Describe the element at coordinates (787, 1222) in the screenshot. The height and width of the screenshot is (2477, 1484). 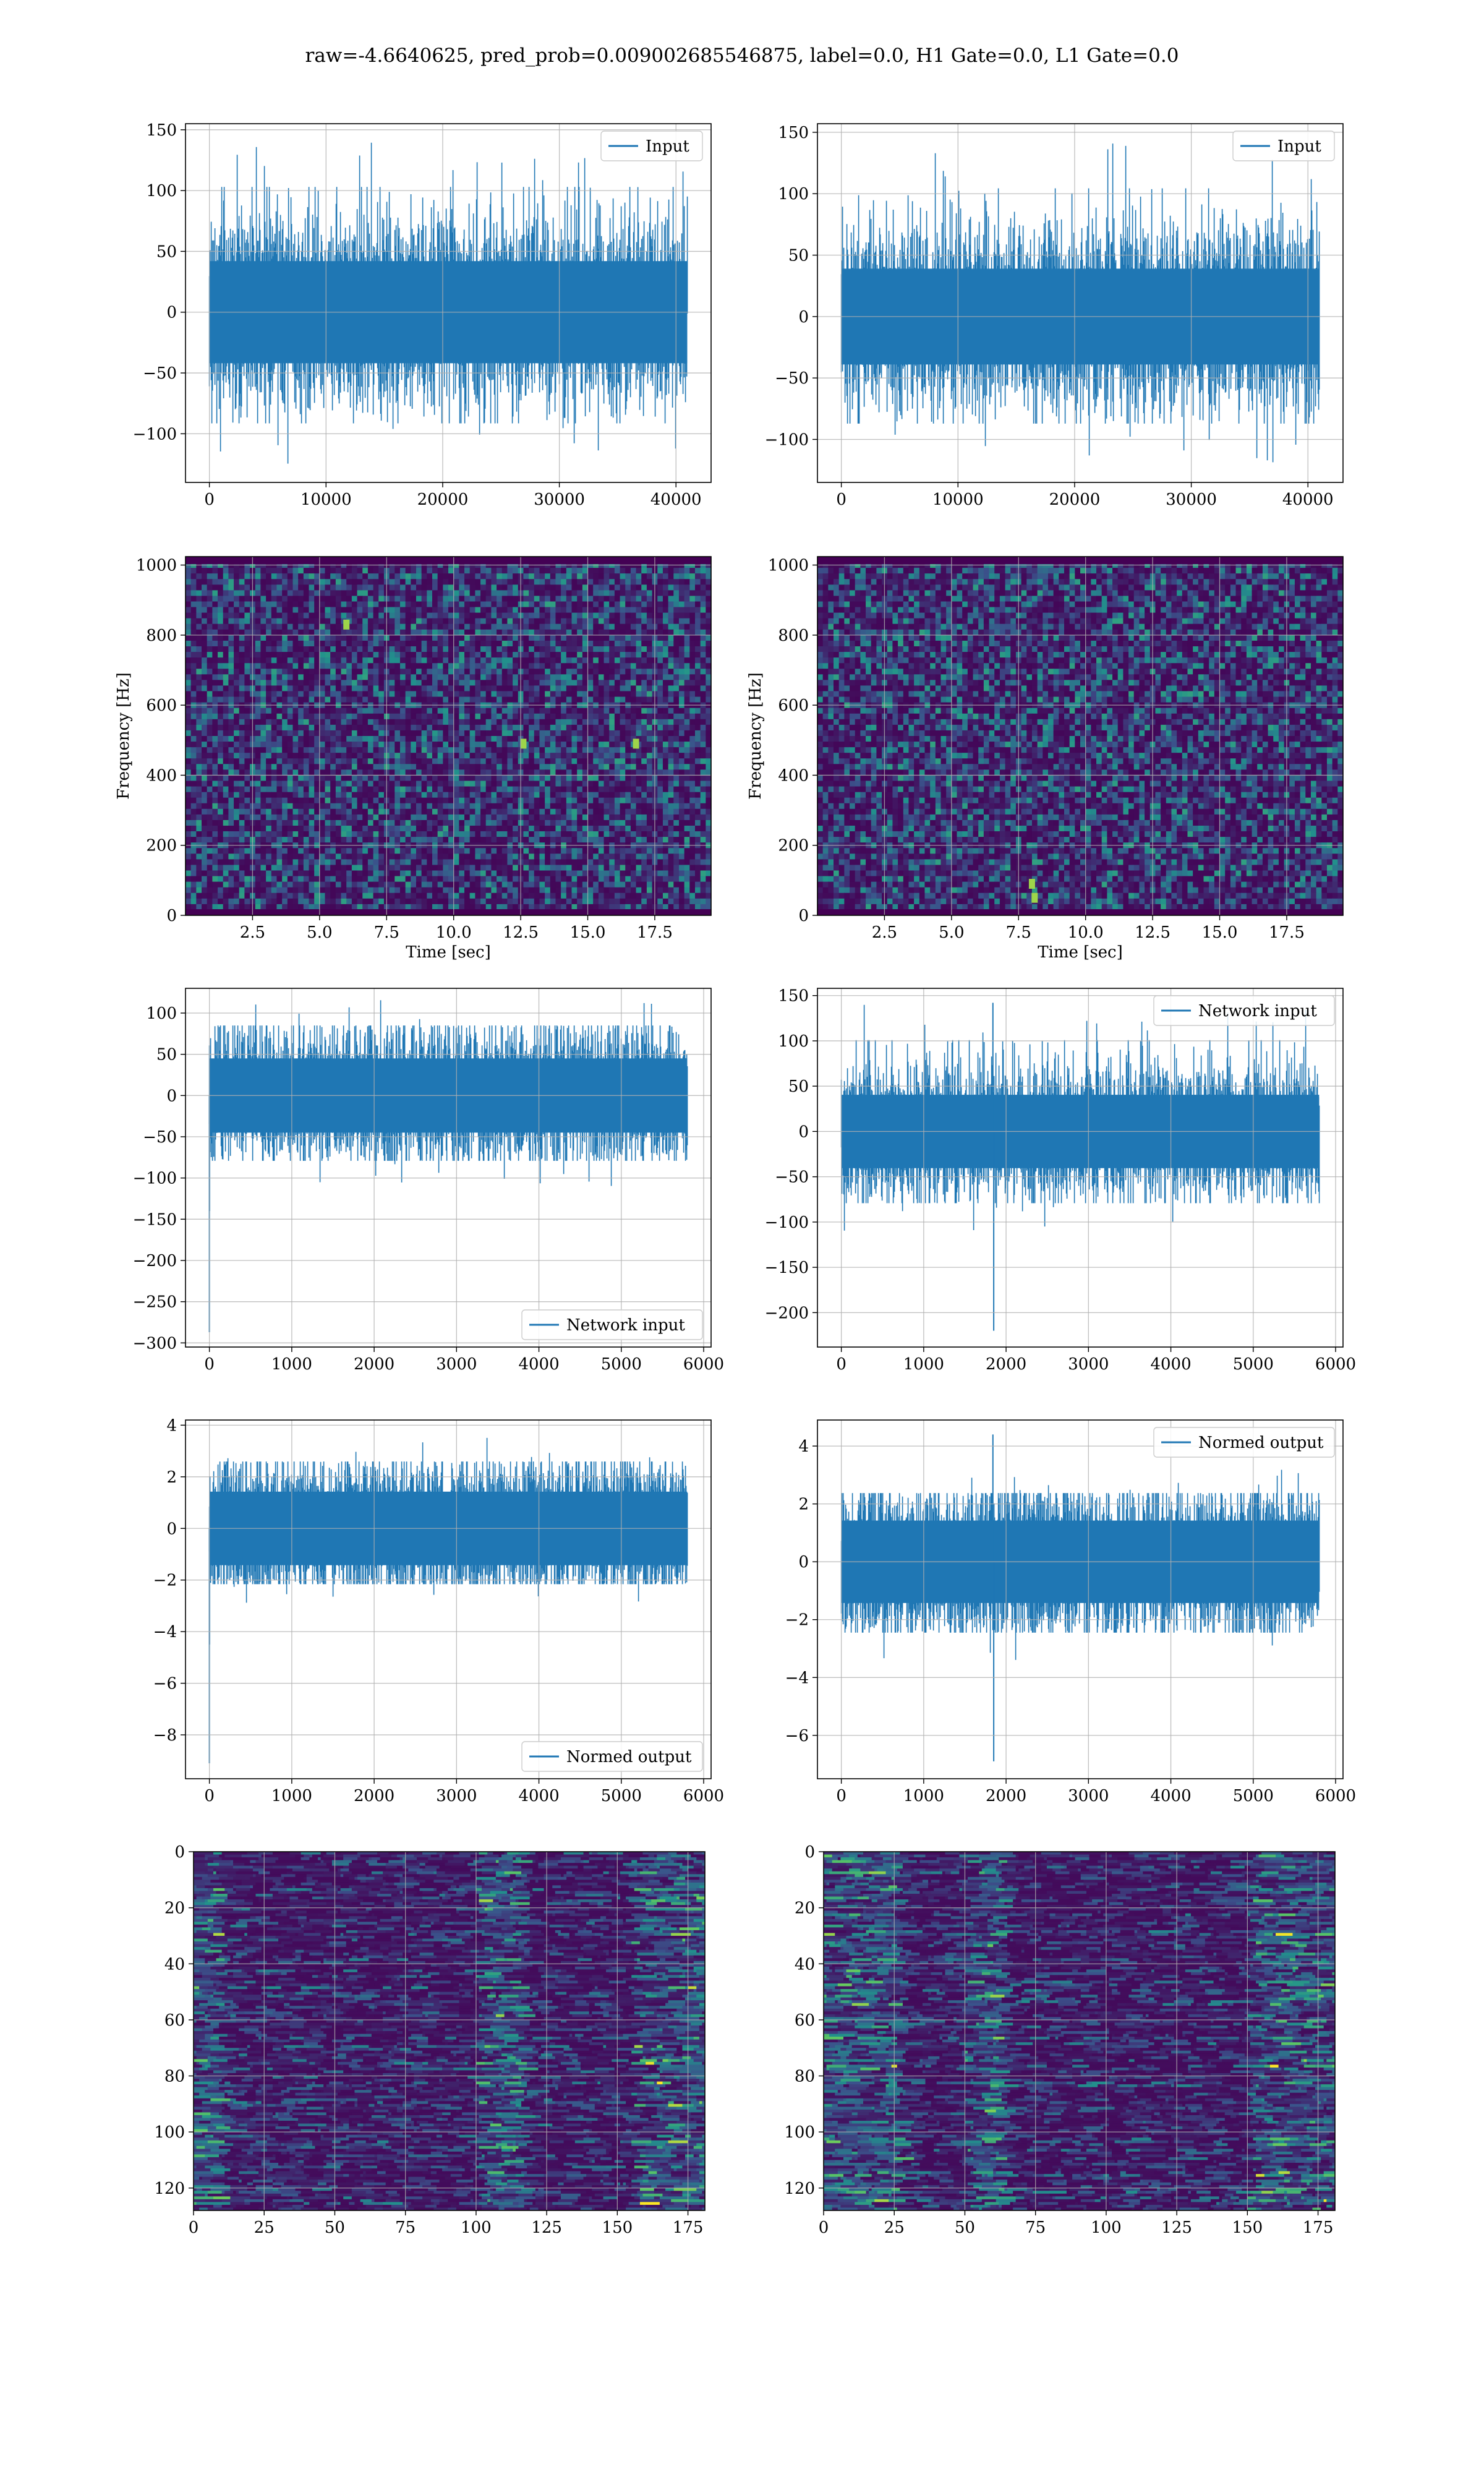
I see `y-tick-label: −100` at that location.